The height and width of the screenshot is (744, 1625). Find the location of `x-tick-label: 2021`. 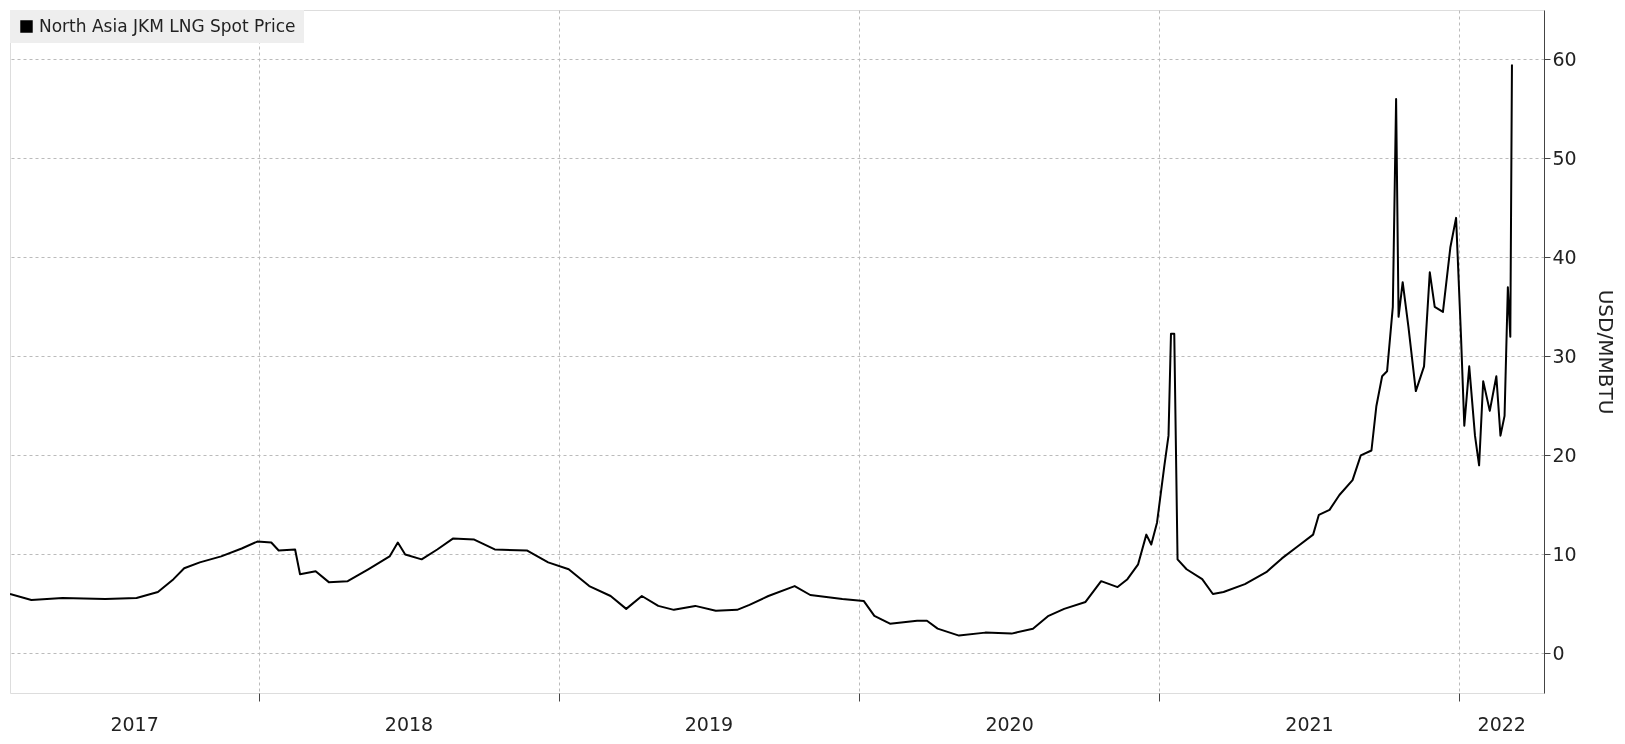

x-tick-label: 2021 is located at coordinates (1309, 723).